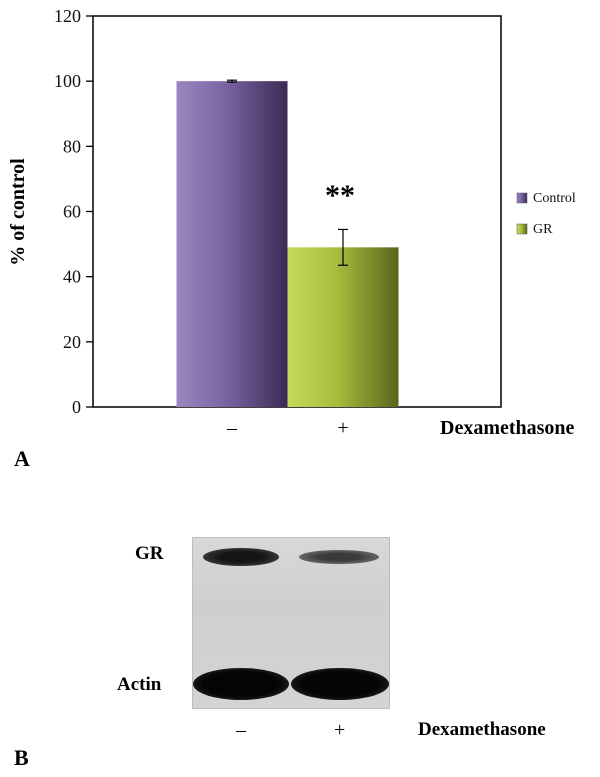 Image resolution: width=600 pixels, height=777 pixels. What do you see at coordinates (72, 277) in the screenshot?
I see `y-tick-label: 40` at bounding box center [72, 277].